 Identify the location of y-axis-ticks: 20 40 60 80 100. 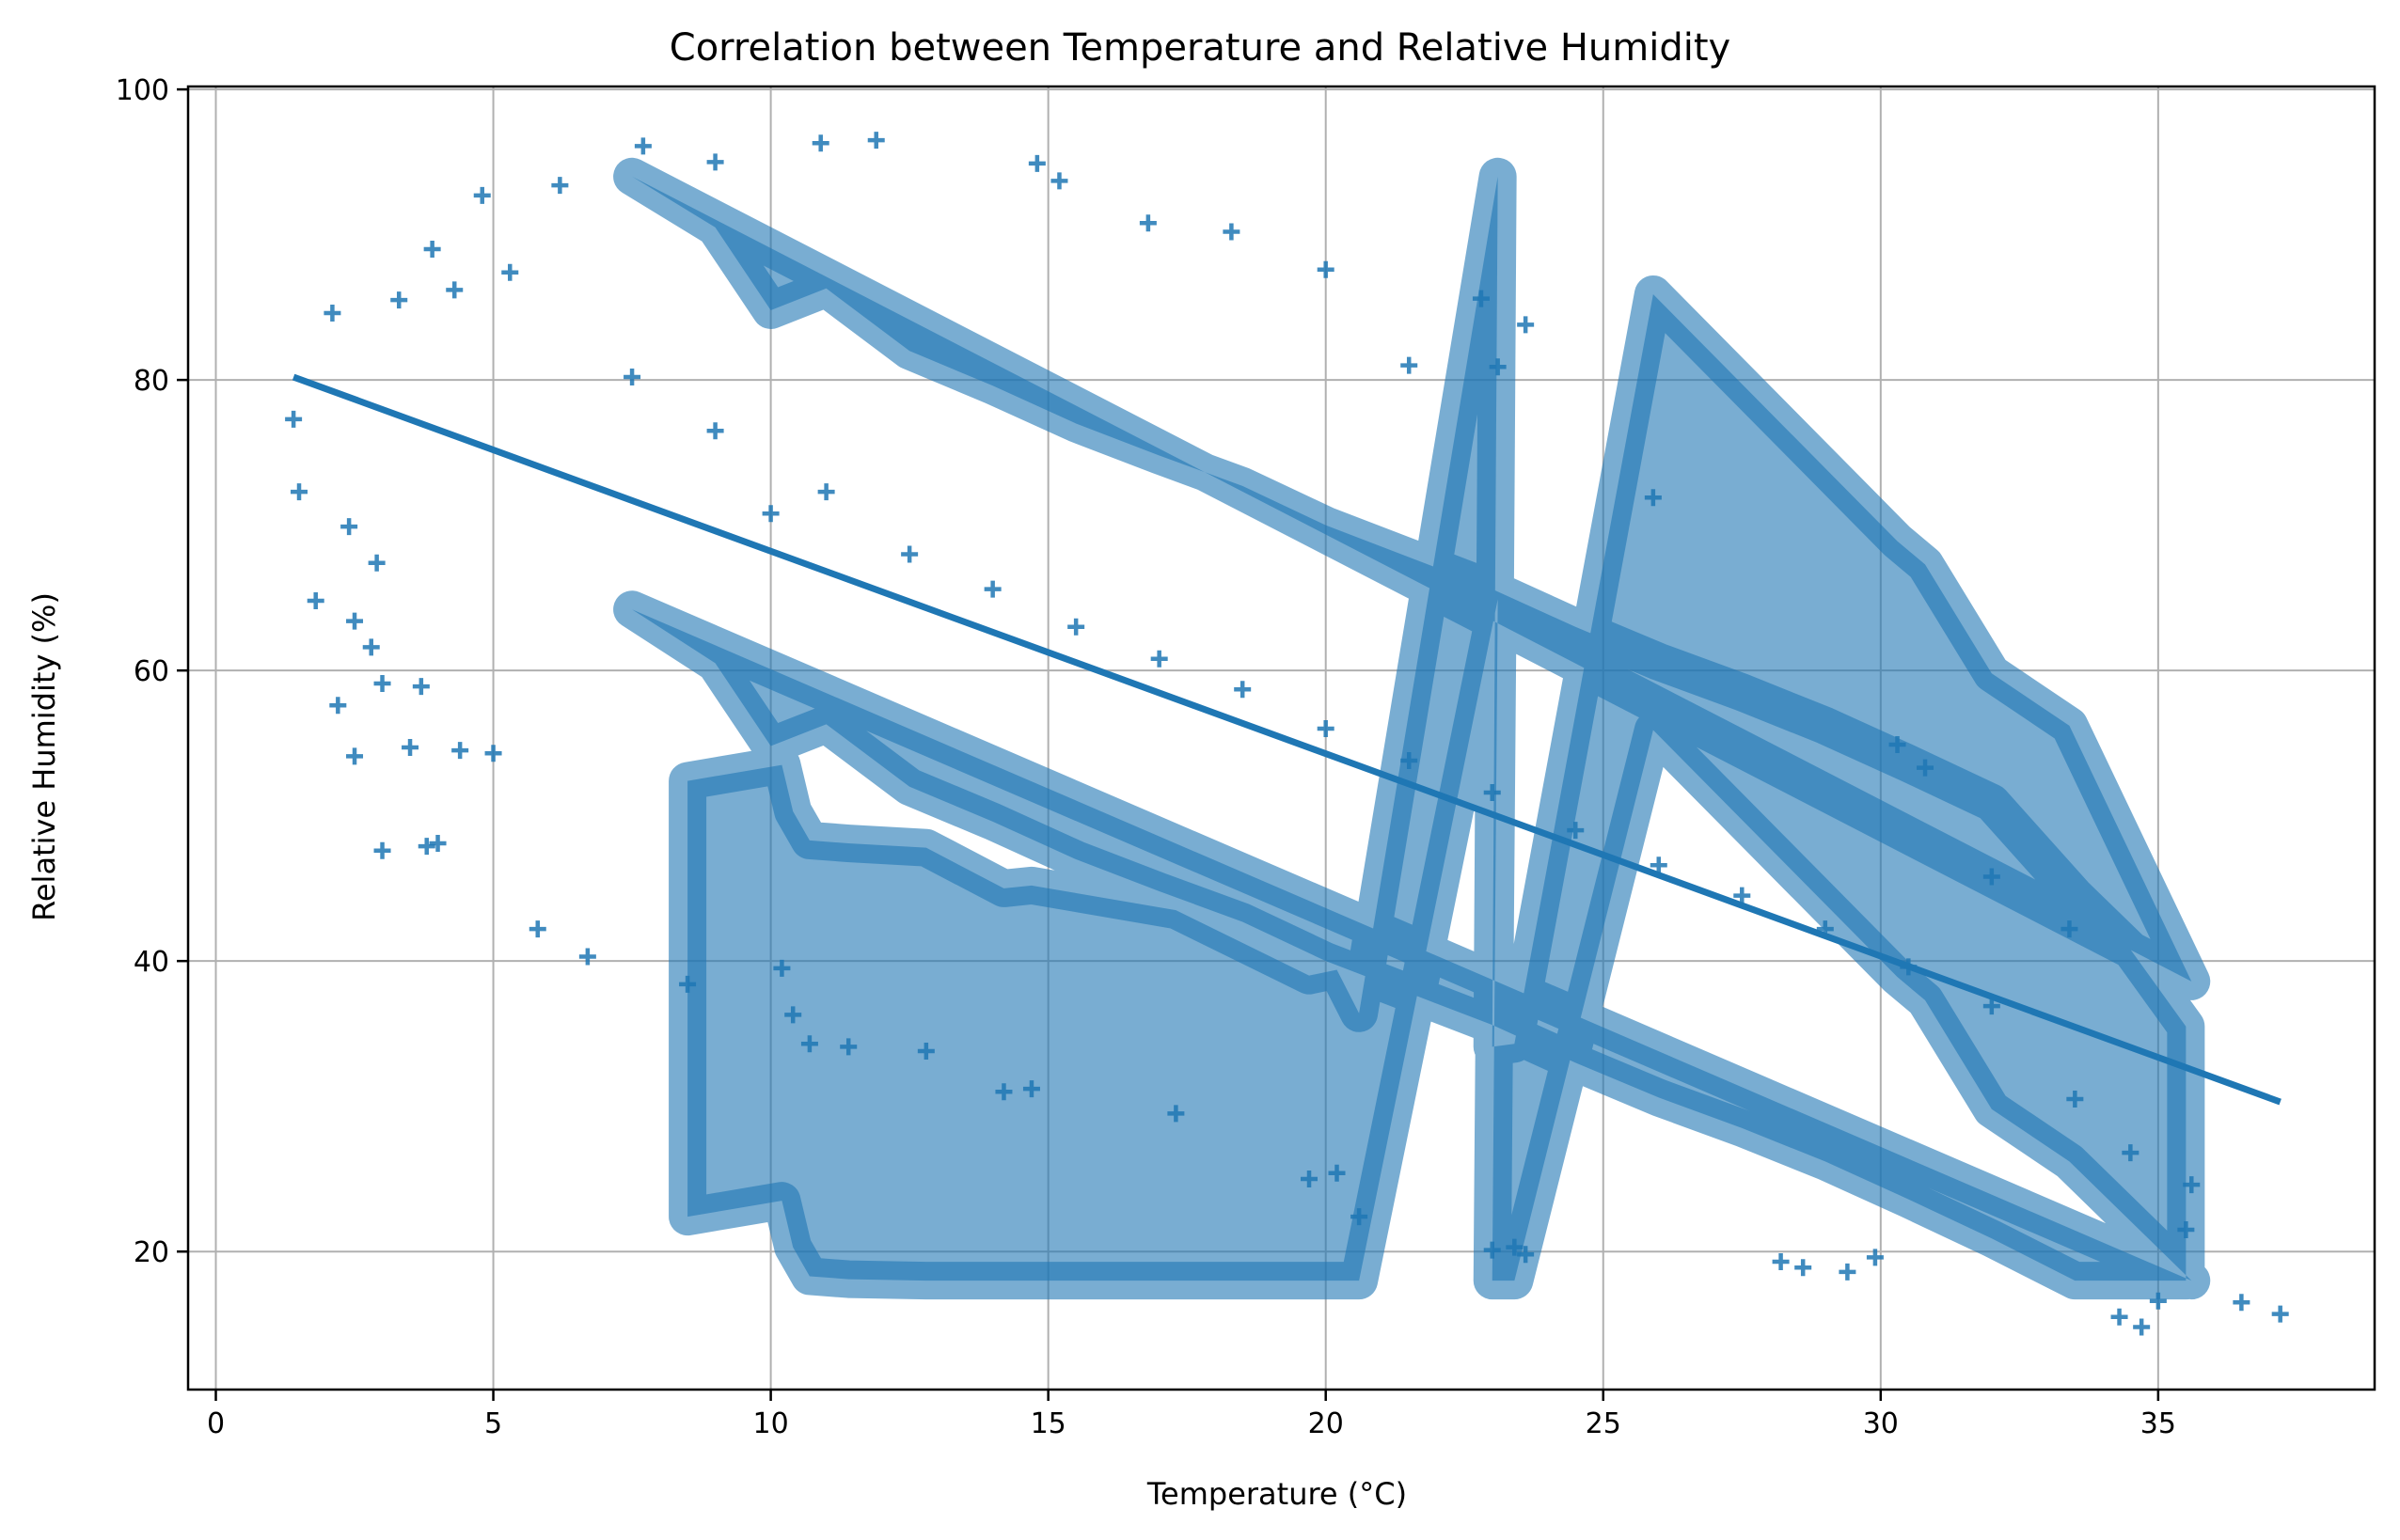
(152, 671).